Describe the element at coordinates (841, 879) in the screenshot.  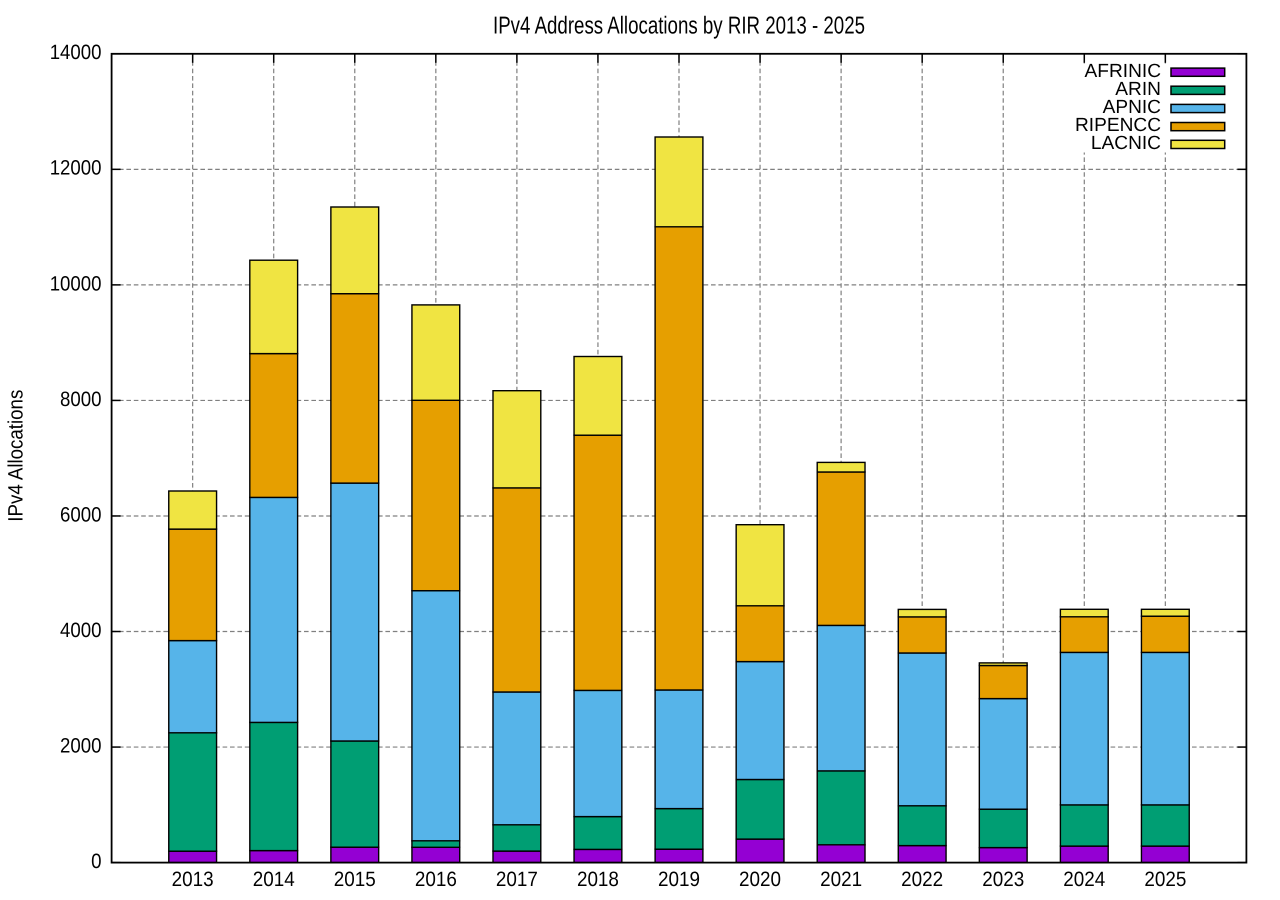
I see `svg-text: 2021` at that location.